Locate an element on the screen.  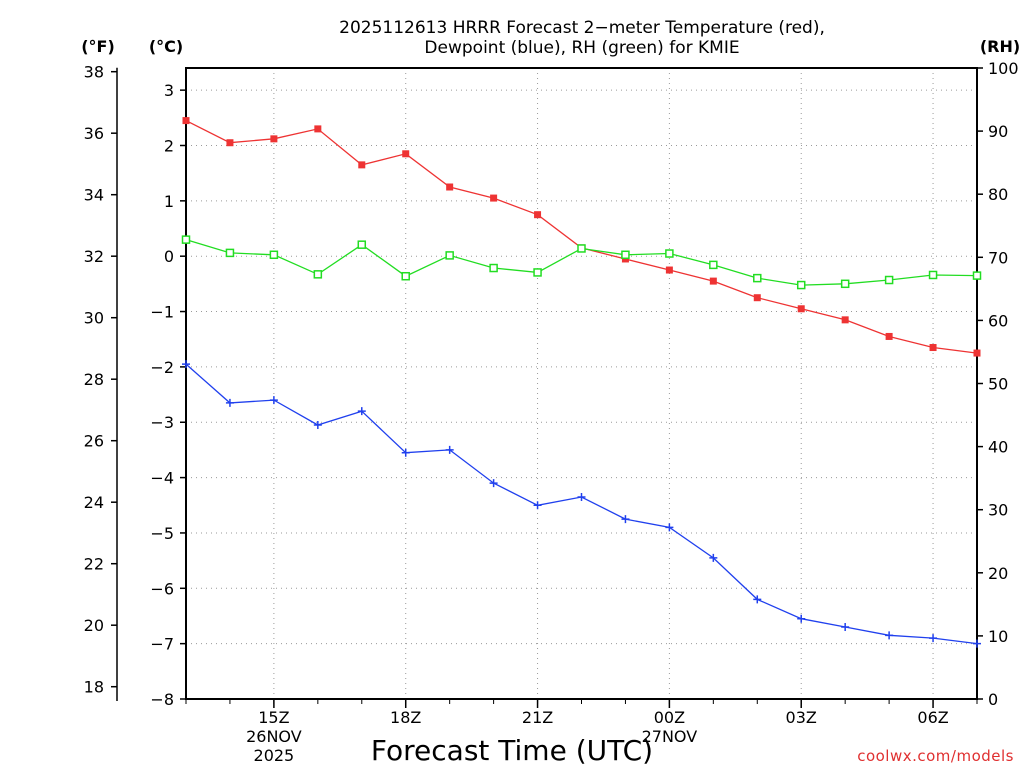
fahrenheit-tick-label: 26 is located at coordinates (94, 441).